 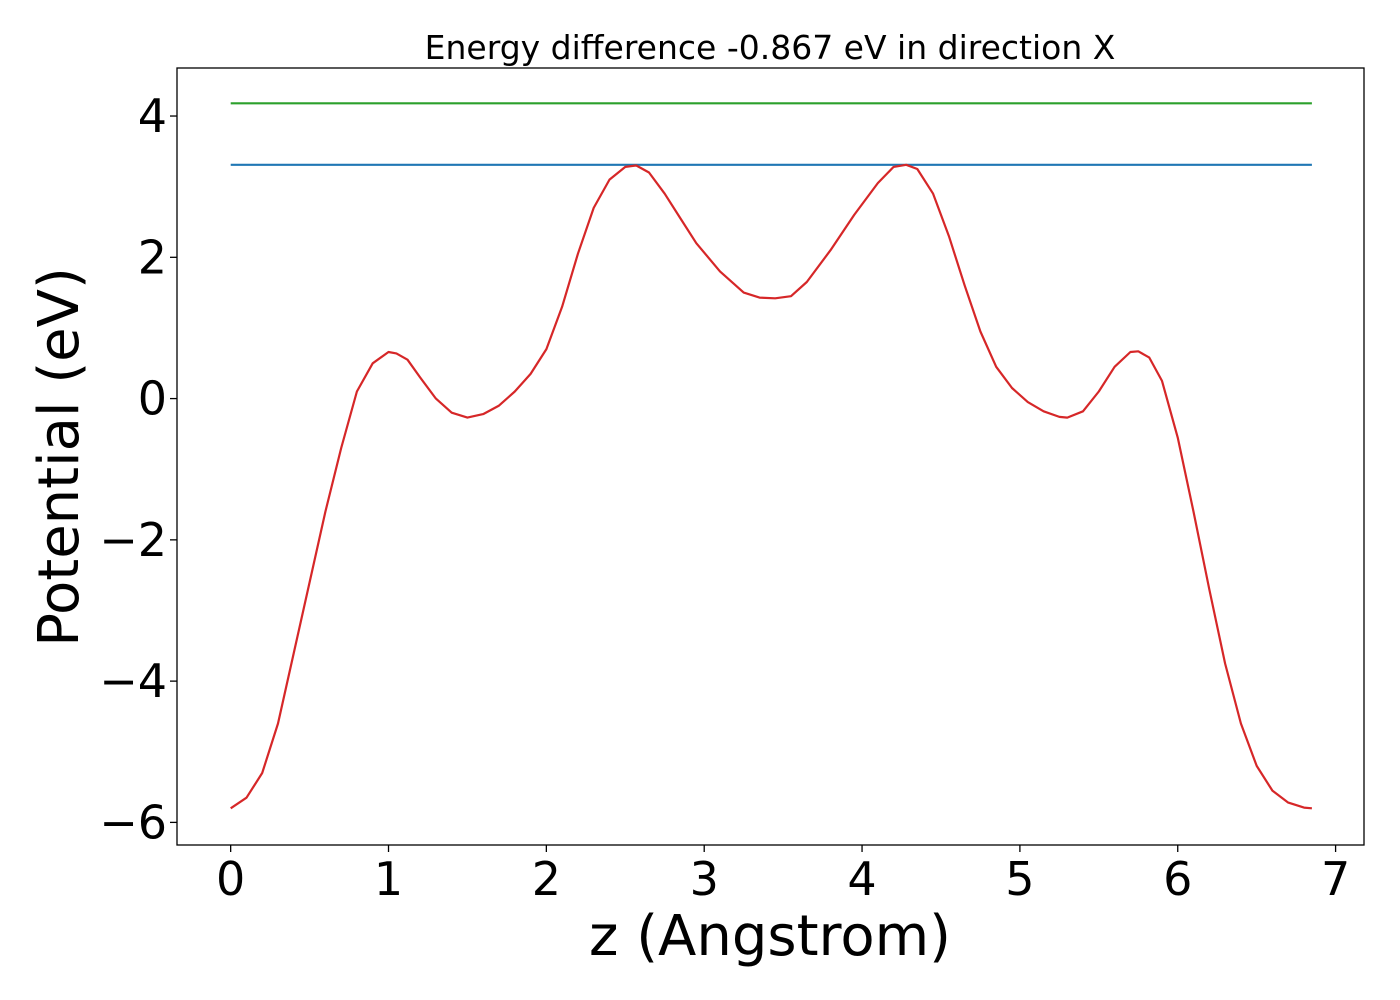 What do you see at coordinates (861, 879) in the screenshot?
I see `x-tick-label: 4` at bounding box center [861, 879].